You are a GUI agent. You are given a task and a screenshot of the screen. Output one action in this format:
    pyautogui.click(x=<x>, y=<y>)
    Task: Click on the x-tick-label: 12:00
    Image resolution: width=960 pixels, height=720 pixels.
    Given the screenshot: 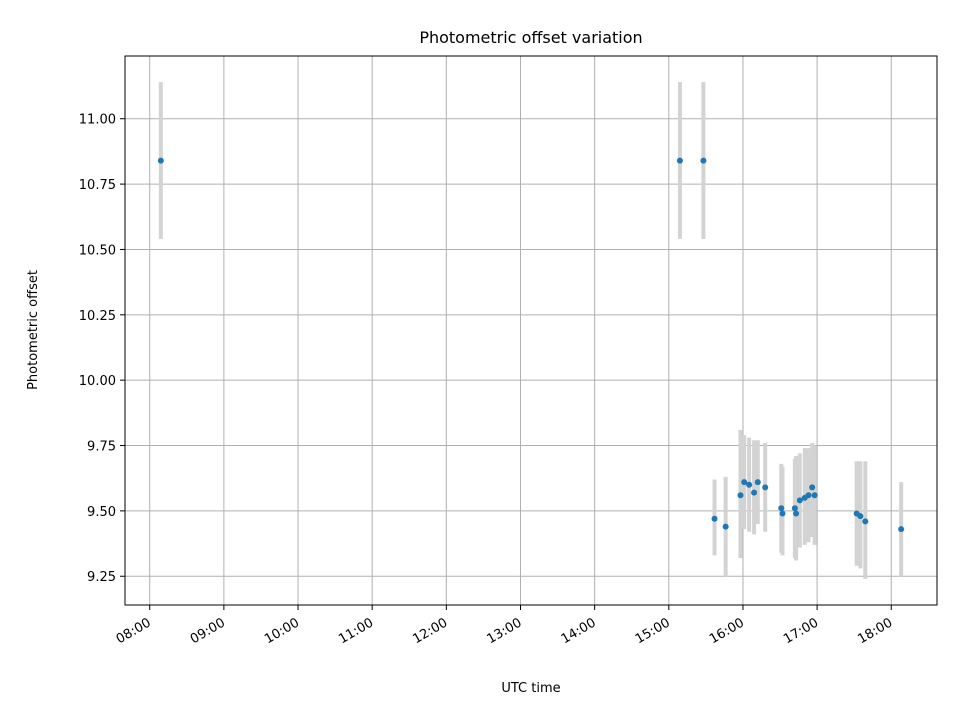 What is the action you would take?
    pyautogui.click(x=430, y=631)
    